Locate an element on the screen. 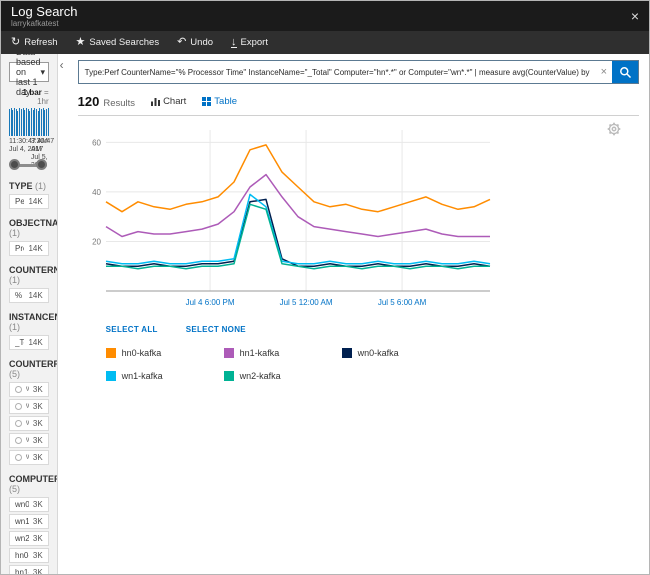 This screenshot has height=575, width=650. slider-track is located at coordinates (29, 165).